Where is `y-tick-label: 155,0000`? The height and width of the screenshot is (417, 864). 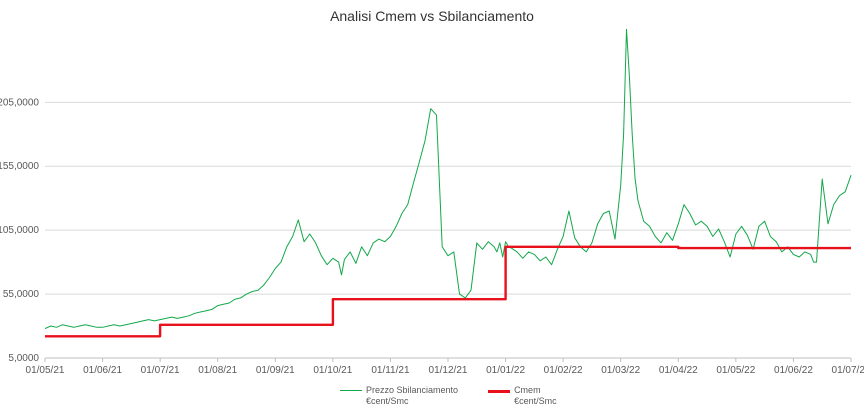
y-tick-label: 155,0000 is located at coordinates (19, 166).